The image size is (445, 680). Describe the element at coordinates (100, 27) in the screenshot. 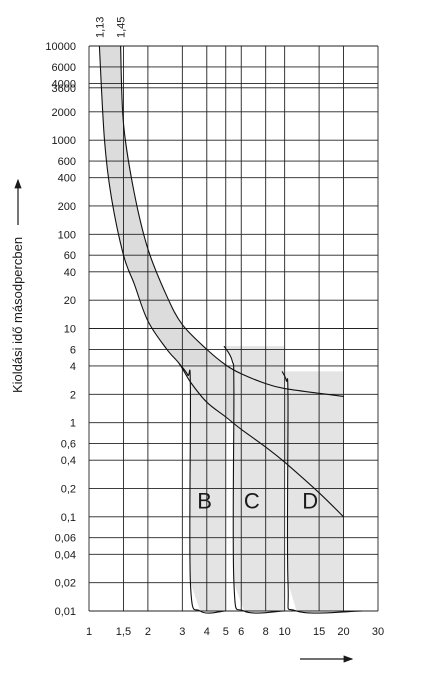

I see `top-rating-label: 1,13` at that location.